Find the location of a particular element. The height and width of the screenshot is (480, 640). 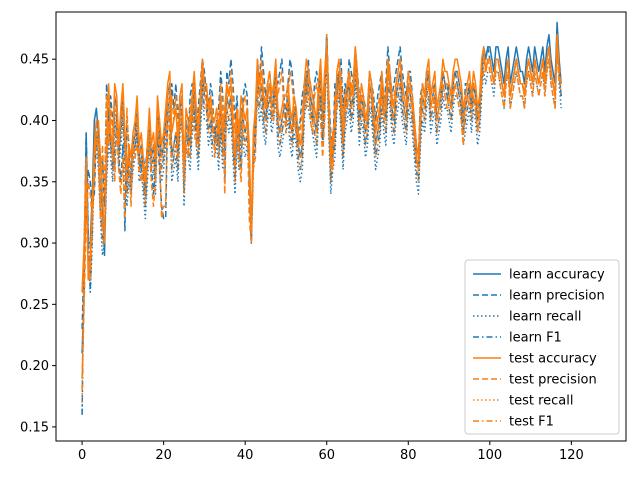

legend-label: learn accuracy is located at coordinates (557, 275).